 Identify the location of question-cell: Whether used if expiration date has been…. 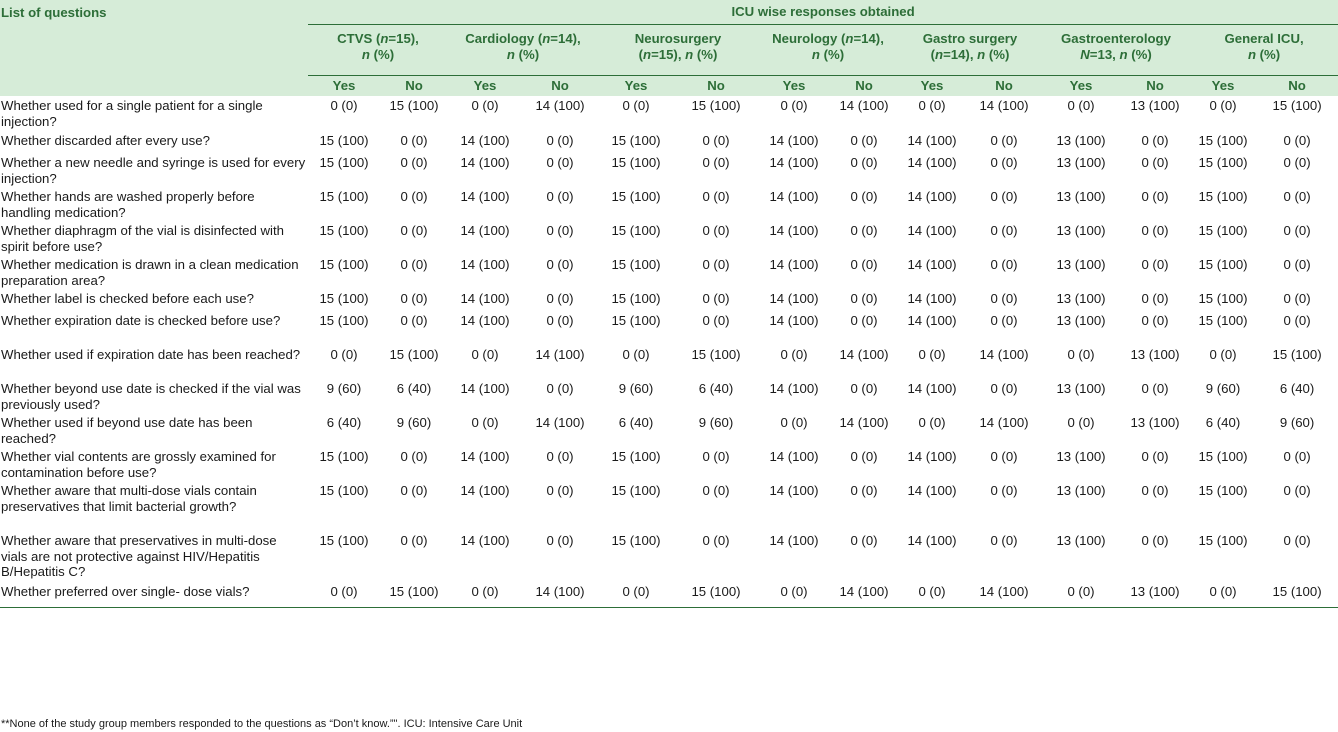
(151, 354).